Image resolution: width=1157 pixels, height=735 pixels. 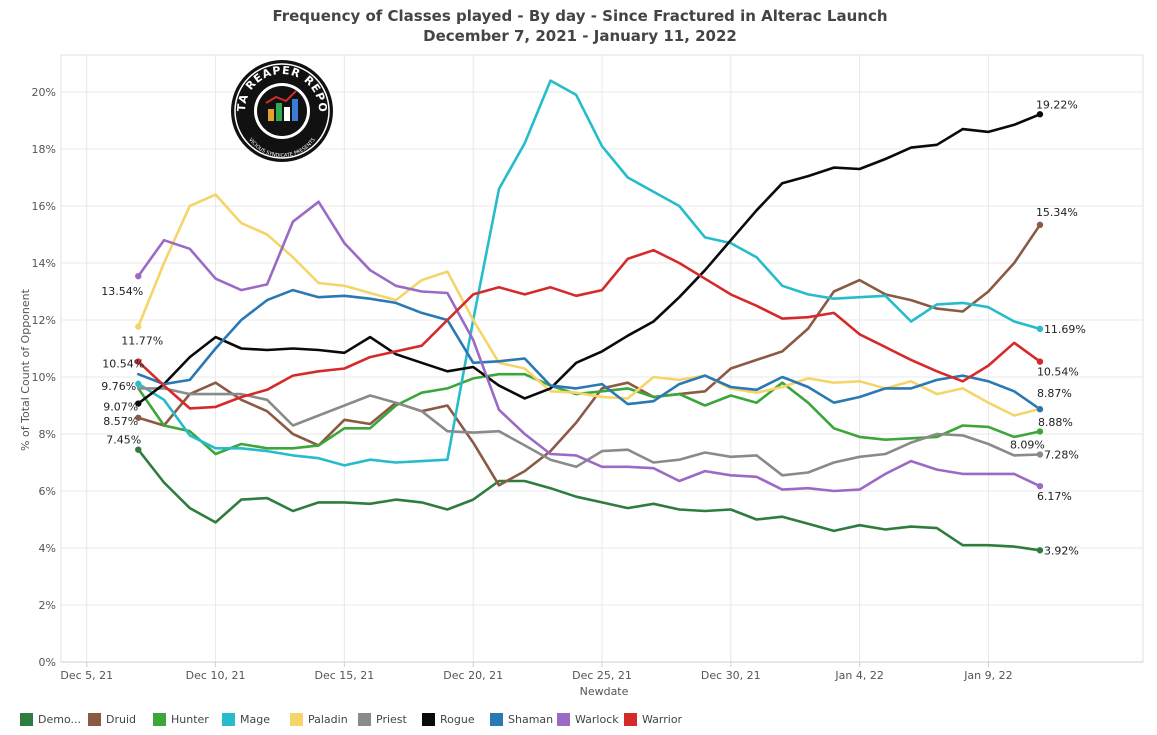 What do you see at coordinates (44, 320) in the screenshot?
I see `y-tick-label: 12%` at bounding box center [44, 320].